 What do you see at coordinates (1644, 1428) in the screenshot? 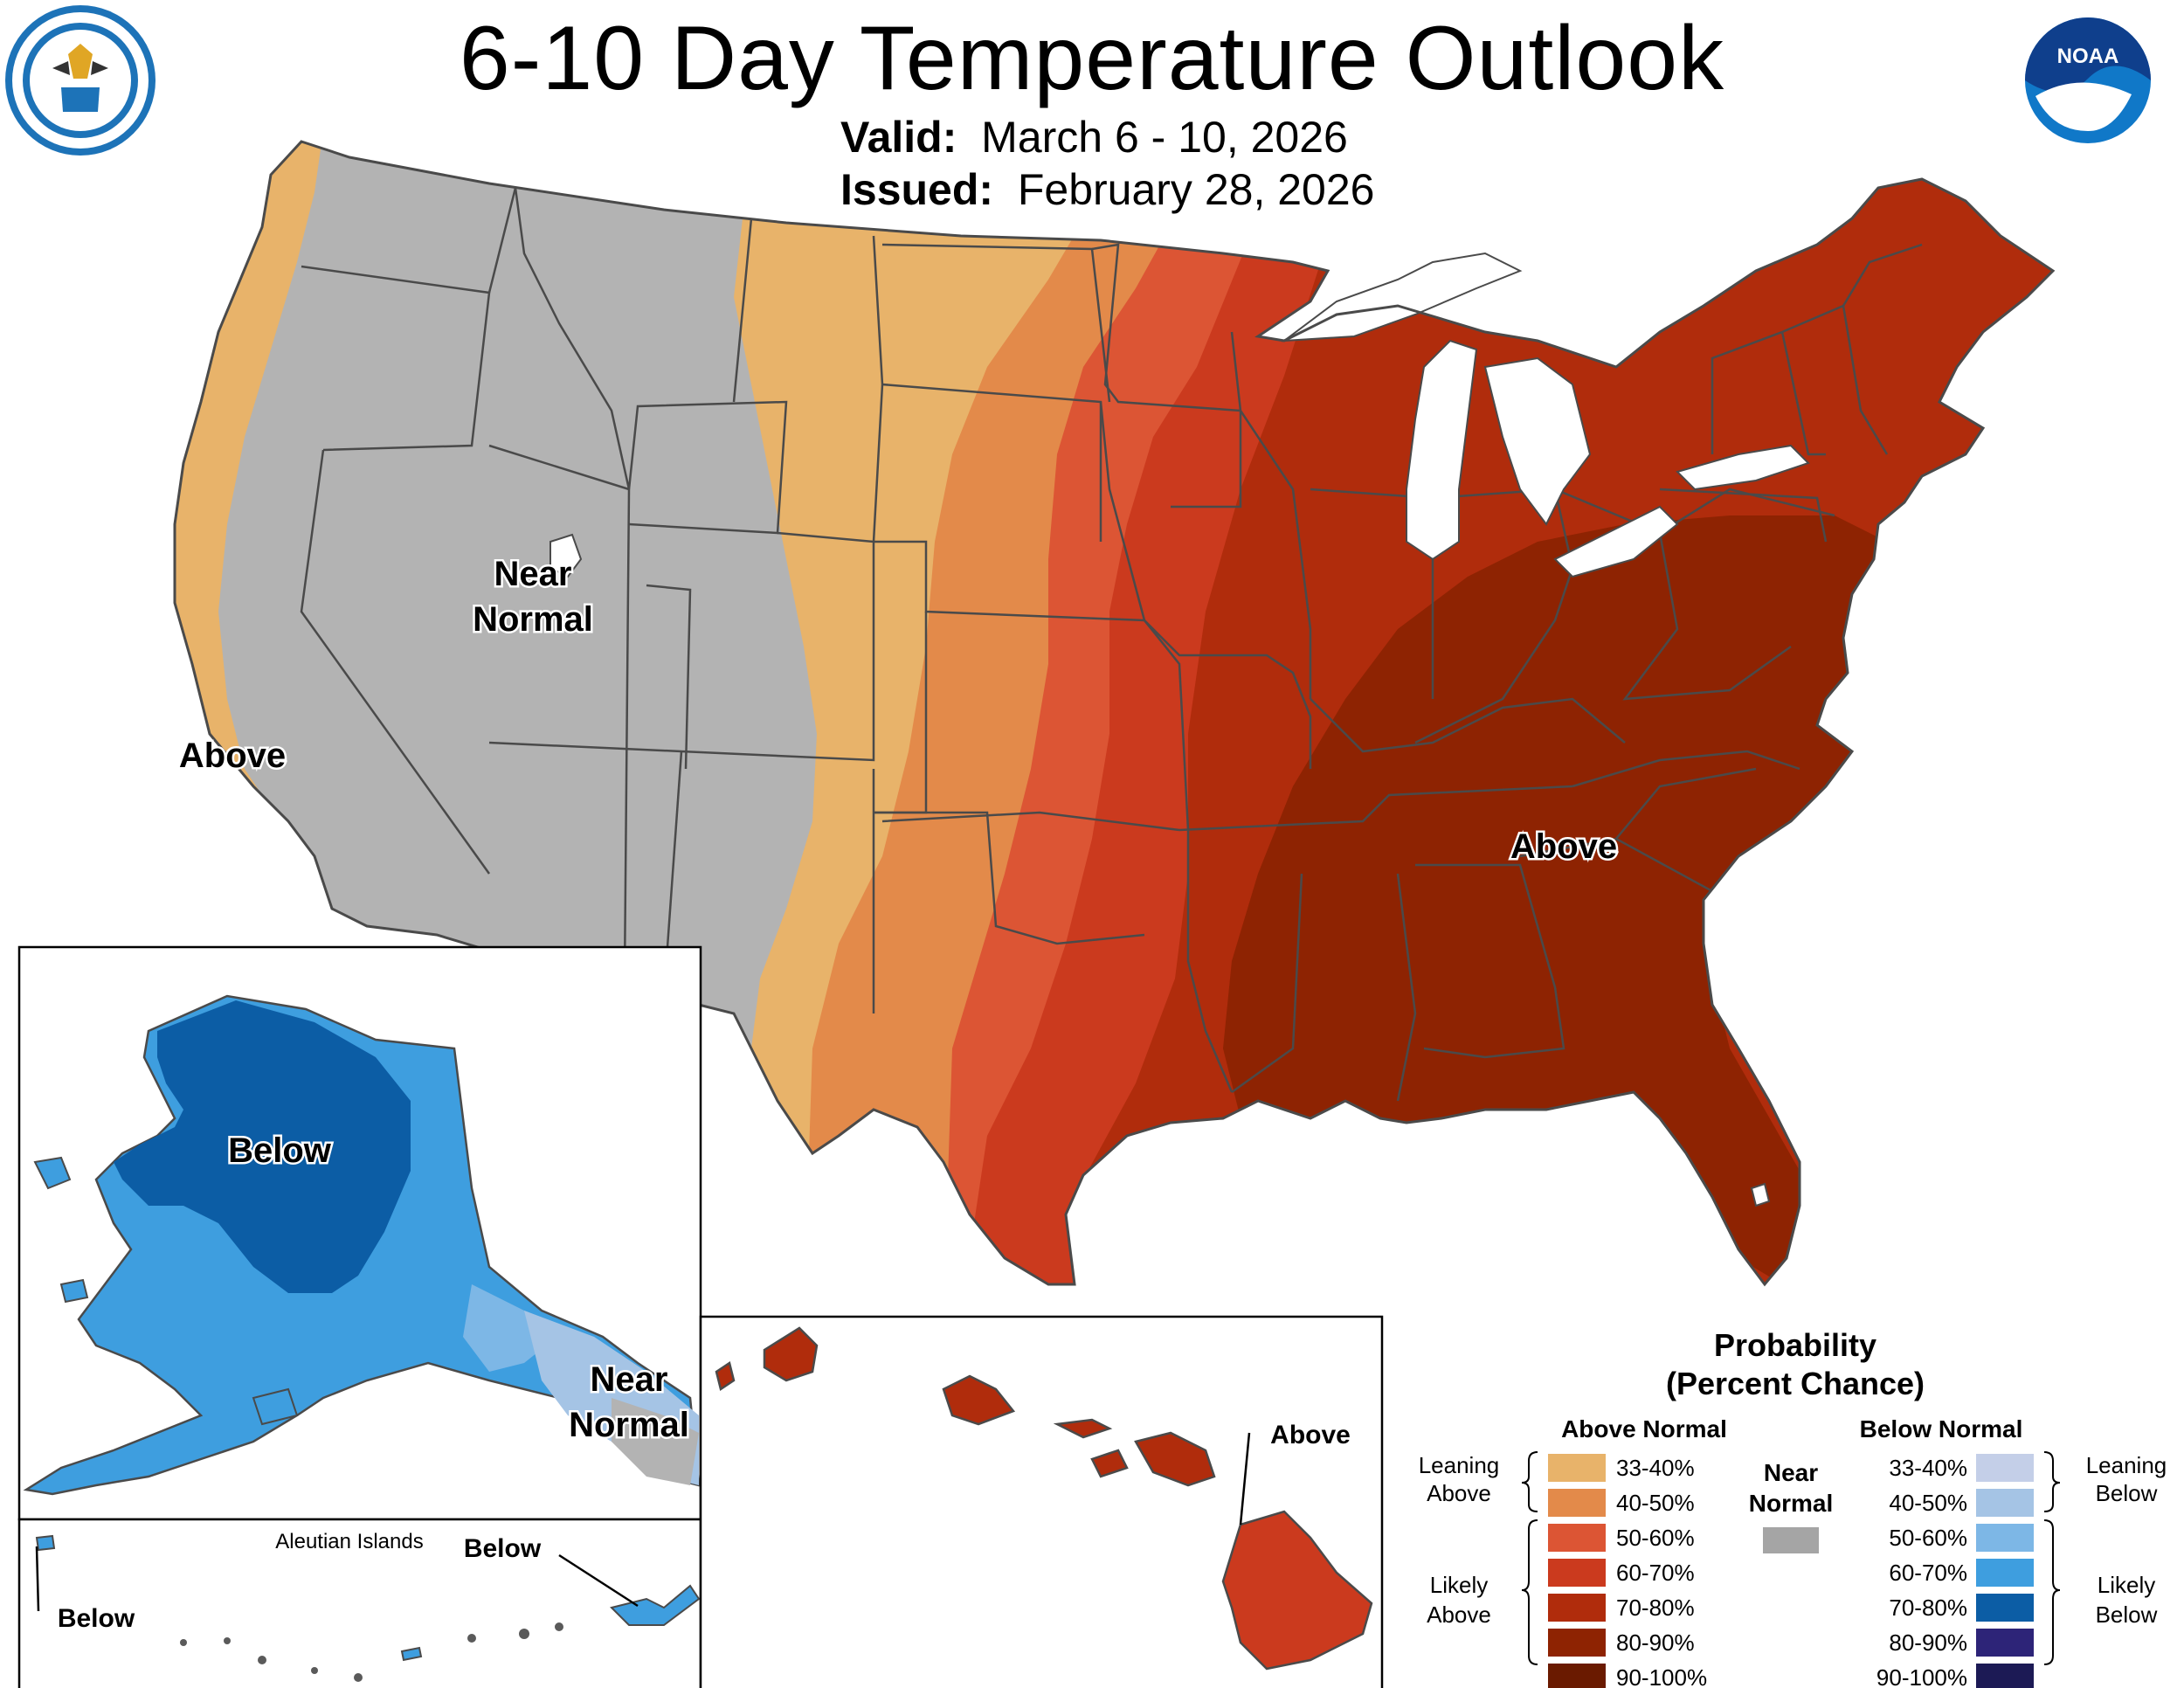
I see `legend-above-header: Above Normal` at bounding box center [1644, 1428].